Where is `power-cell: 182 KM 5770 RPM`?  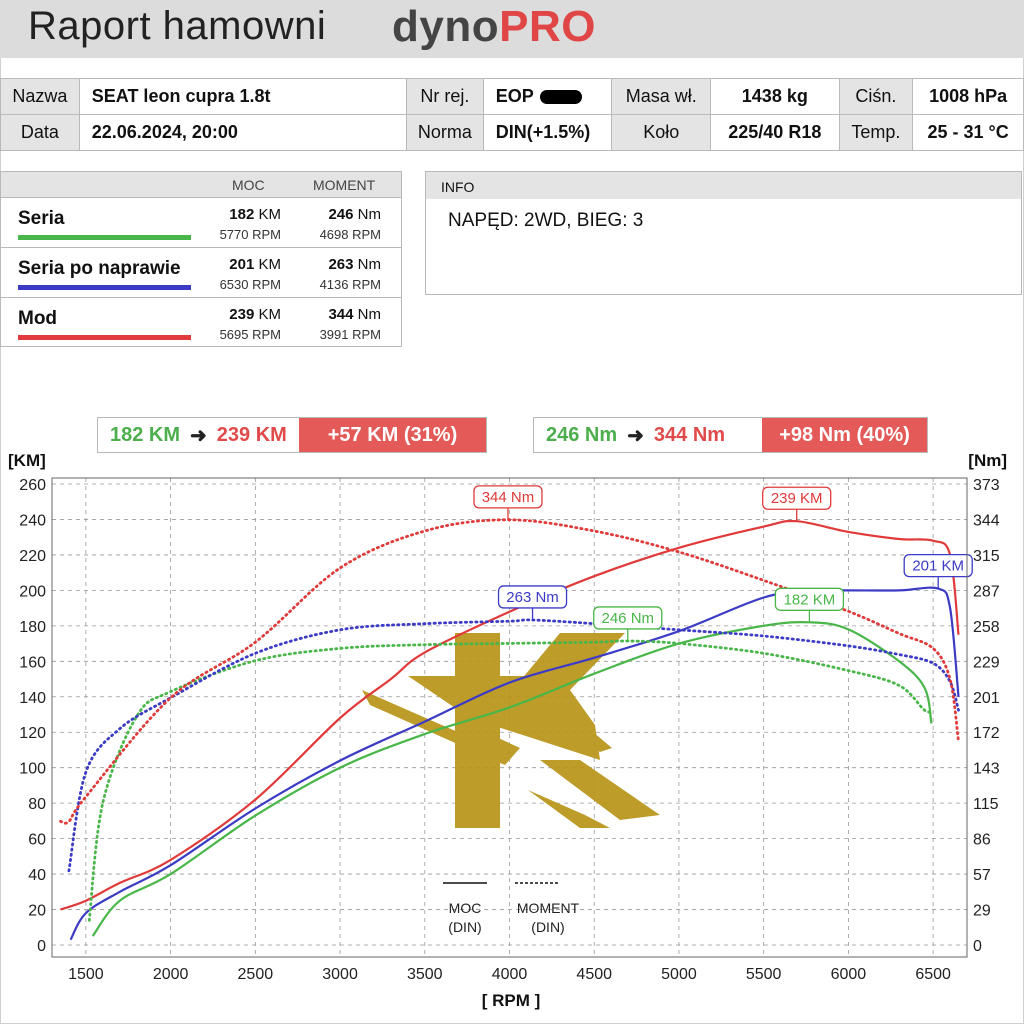
power-cell: 182 KM 5770 RPM is located at coordinates (250, 224).